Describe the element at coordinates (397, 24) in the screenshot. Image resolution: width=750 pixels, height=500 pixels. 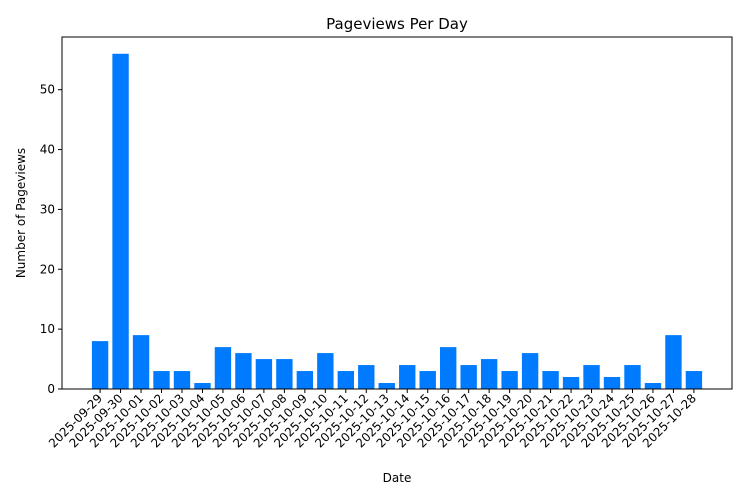
I see `chart-title: Pageviews Per Day` at that location.